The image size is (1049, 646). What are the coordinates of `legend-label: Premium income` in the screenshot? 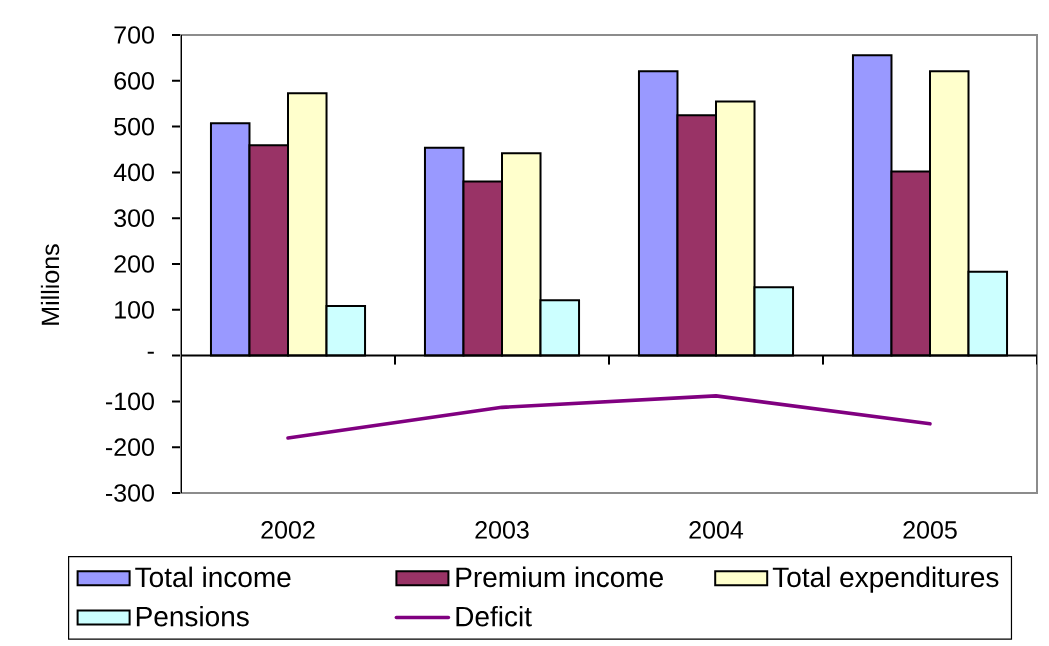 It's located at (559, 577).